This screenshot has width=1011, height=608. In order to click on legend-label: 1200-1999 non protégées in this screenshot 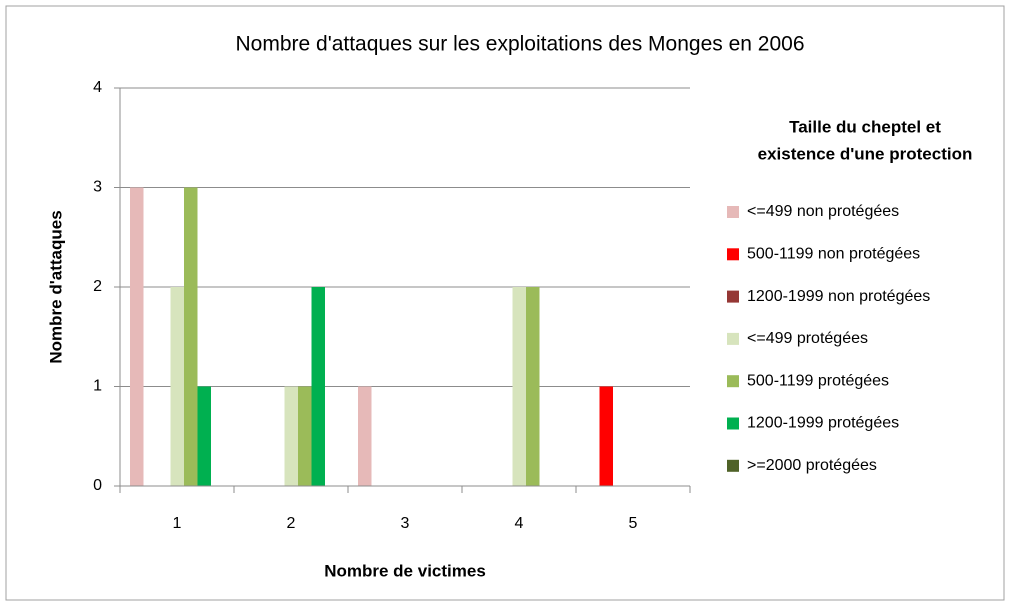, I will do `click(838, 296)`.